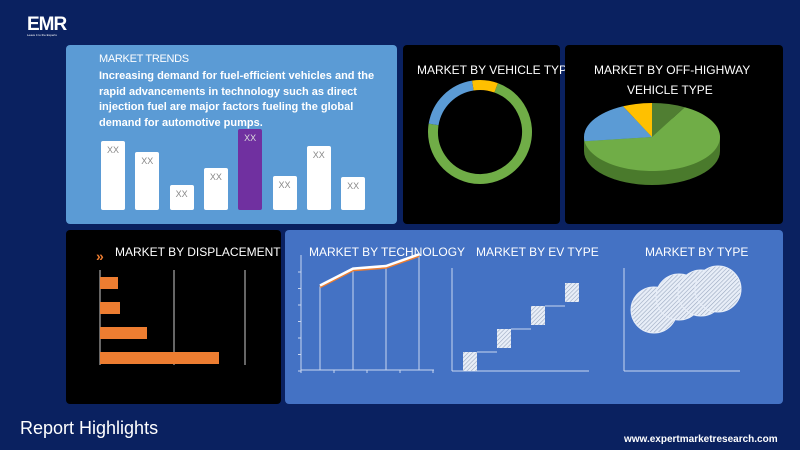 Image resolution: width=800 pixels, height=450 pixels. I want to click on displacement-panel: » MARKET BY DISPLACEMENT, so click(173, 317).